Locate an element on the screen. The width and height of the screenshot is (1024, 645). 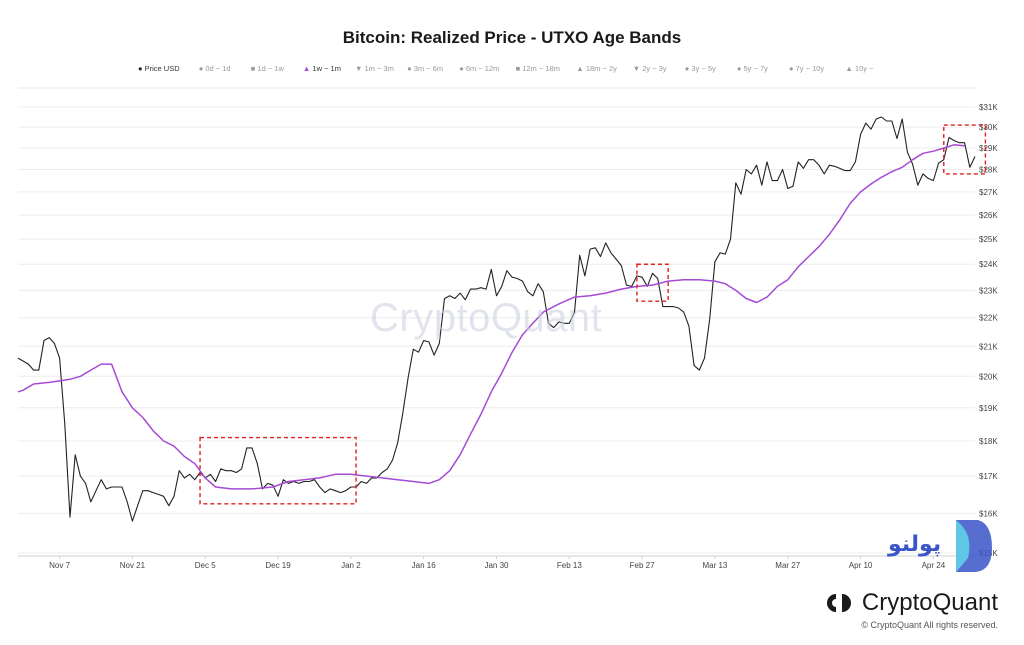
legend-item: ● 3m ~ 6m is located at coordinates (425, 68).